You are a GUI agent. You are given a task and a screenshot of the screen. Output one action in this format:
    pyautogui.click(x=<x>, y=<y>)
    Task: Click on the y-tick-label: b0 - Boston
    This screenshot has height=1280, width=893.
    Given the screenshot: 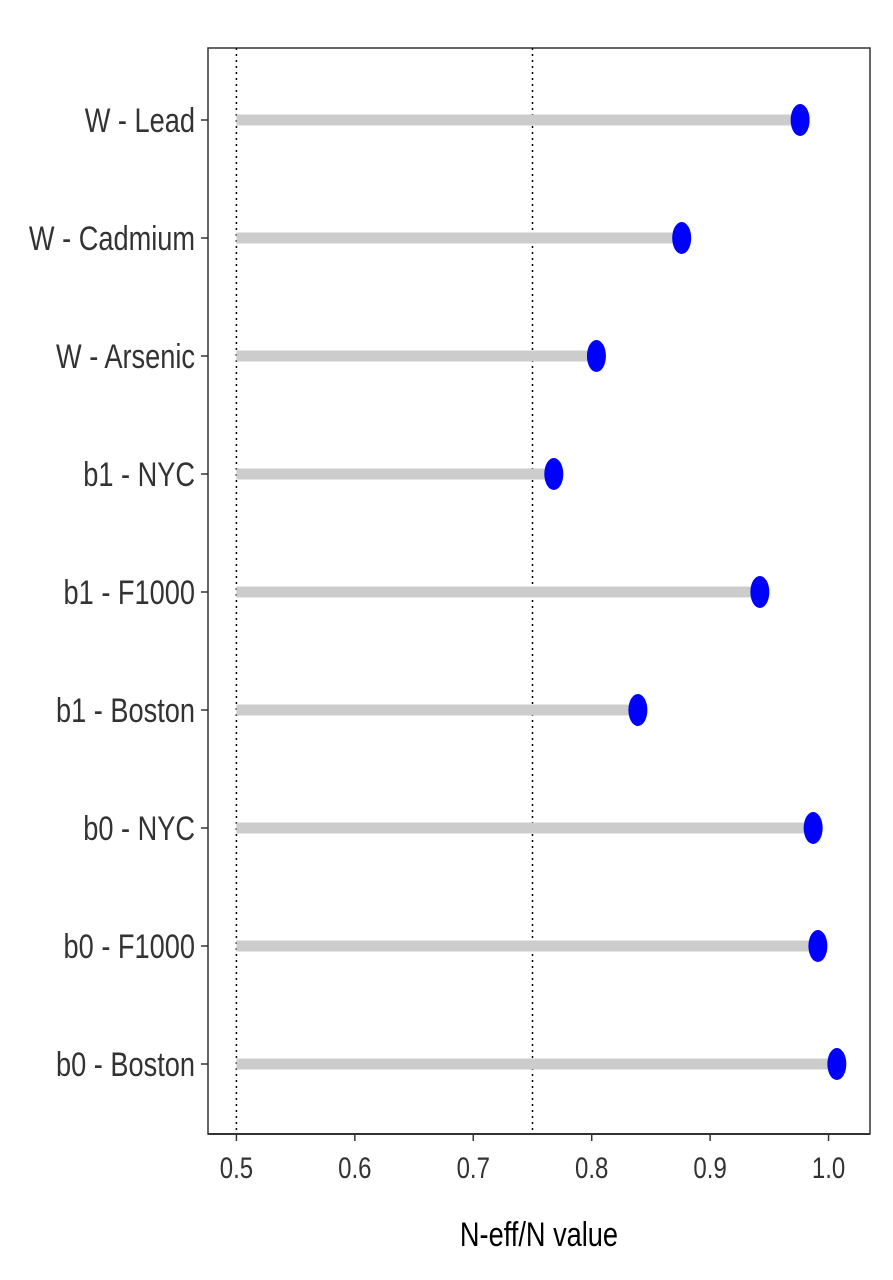 What is the action you would take?
    pyautogui.click(x=125, y=1064)
    